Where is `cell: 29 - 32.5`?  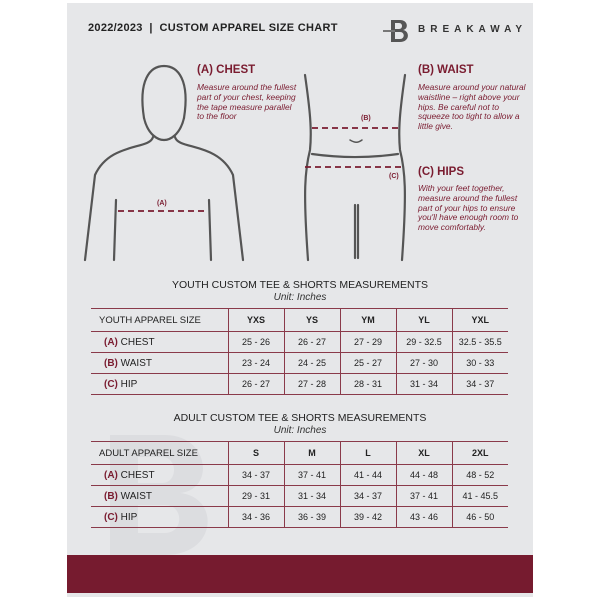
cell: 29 - 32.5 is located at coordinates (423, 342).